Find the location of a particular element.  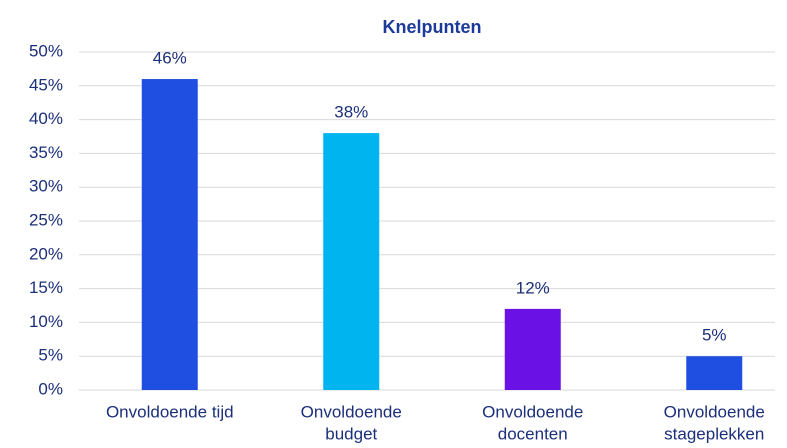

data-label: 12% is located at coordinates (533, 287).